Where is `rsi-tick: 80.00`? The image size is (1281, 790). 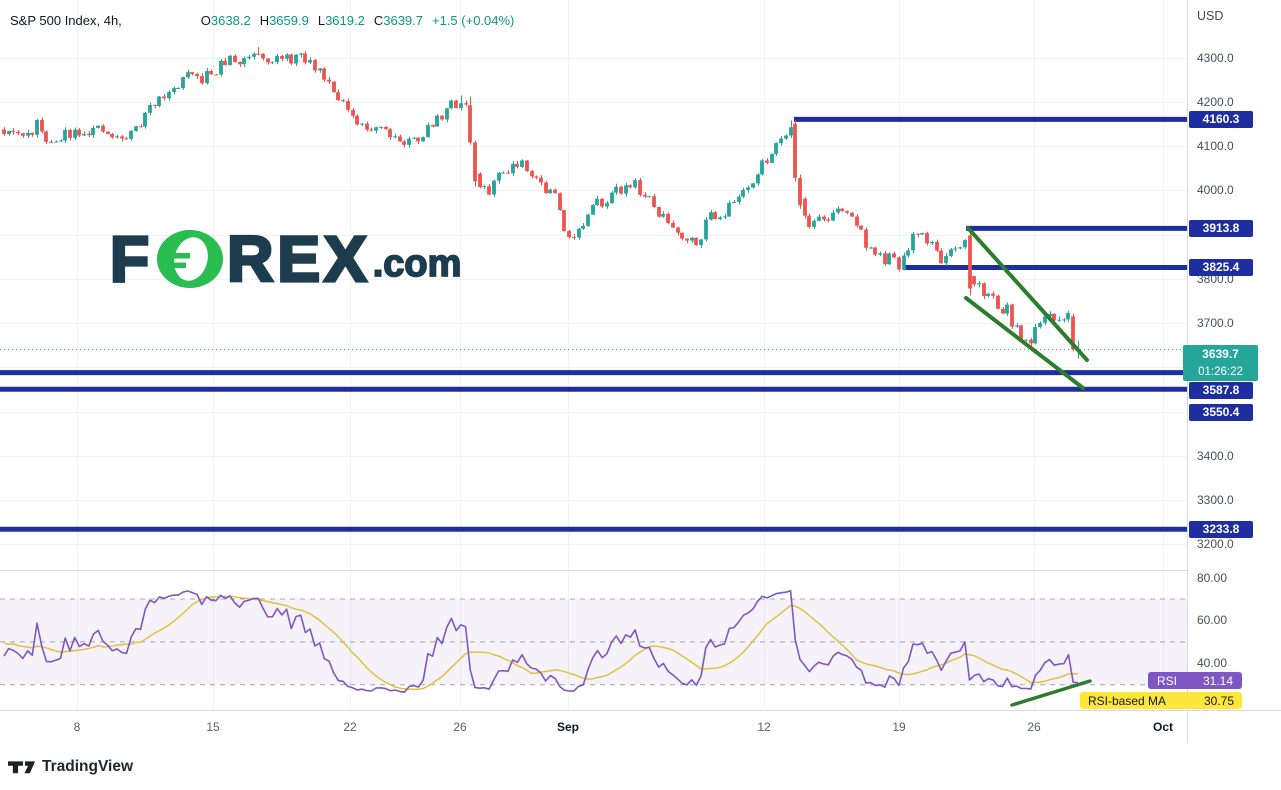 rsi-tick: 80.00 is located at coordinates (1212, 577).